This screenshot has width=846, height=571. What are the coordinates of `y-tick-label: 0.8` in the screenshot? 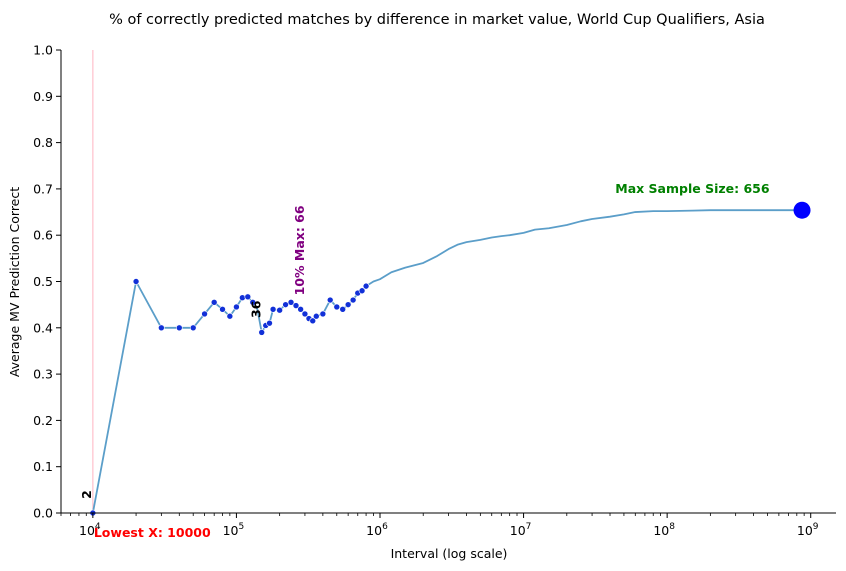 It's located at (43, 142).